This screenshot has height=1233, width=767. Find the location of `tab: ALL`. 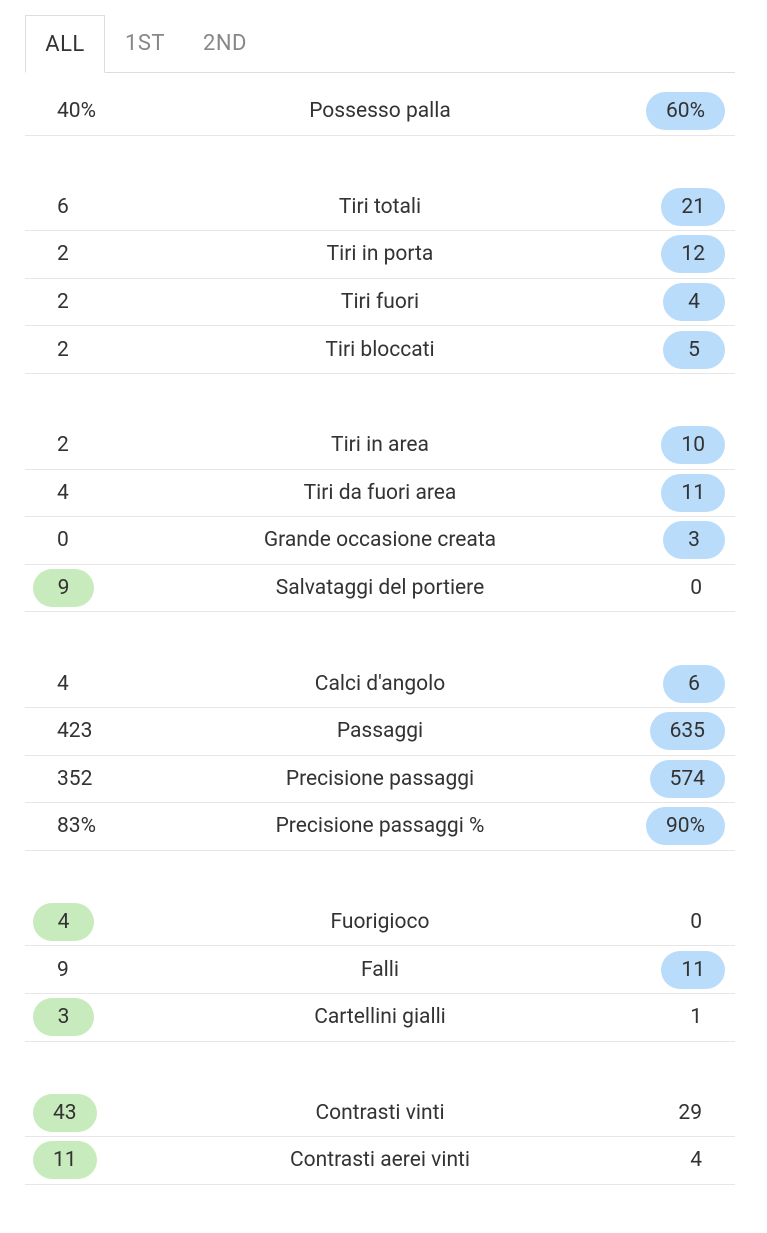

tab: ALL is located at coordinates (65, 44).